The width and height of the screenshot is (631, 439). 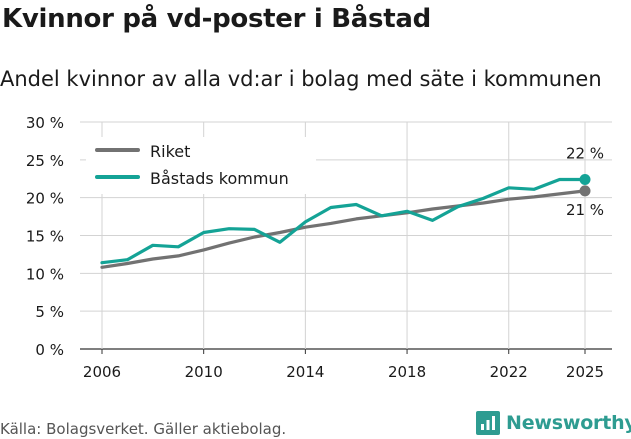 I want to click on end-point-riket, so click(x=585, y=191).